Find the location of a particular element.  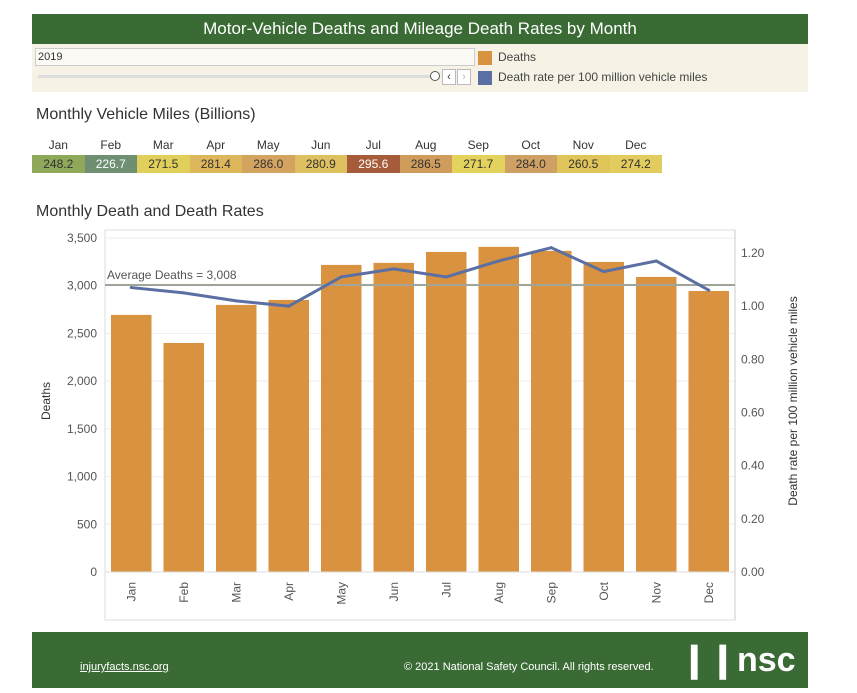

bar-oct is located at coordinates (603, 416).